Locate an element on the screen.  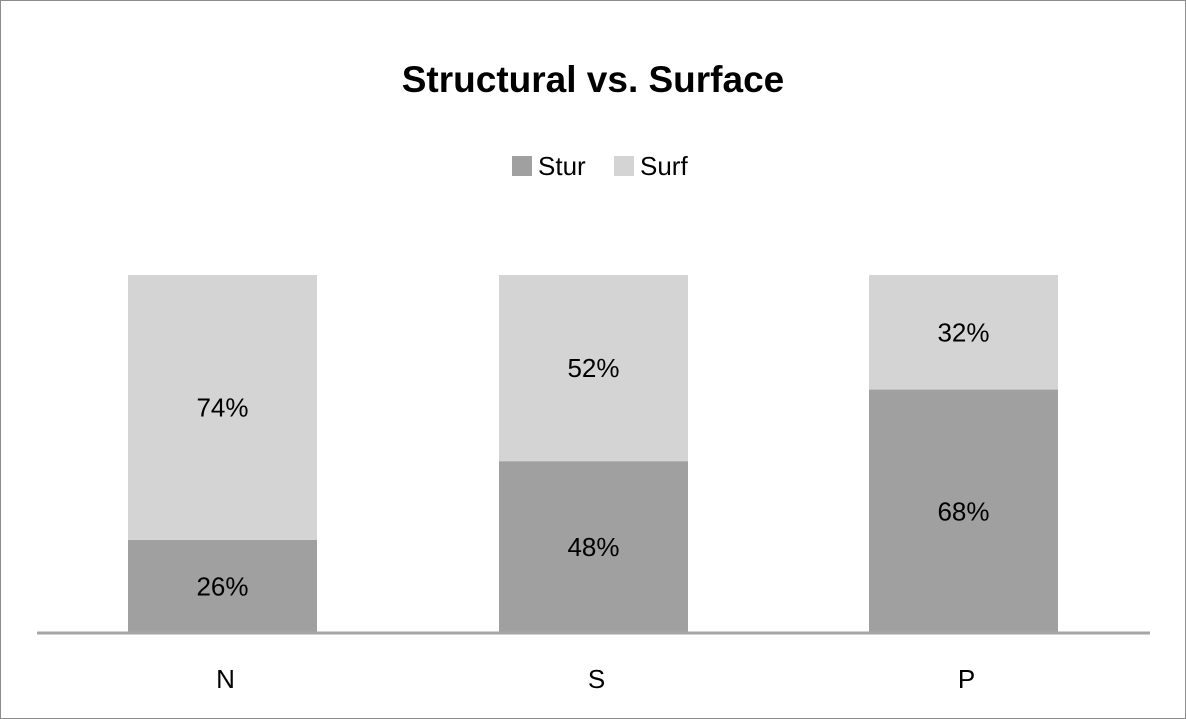
data-label-surf-p: 32% is located at coordinates (963, 332).